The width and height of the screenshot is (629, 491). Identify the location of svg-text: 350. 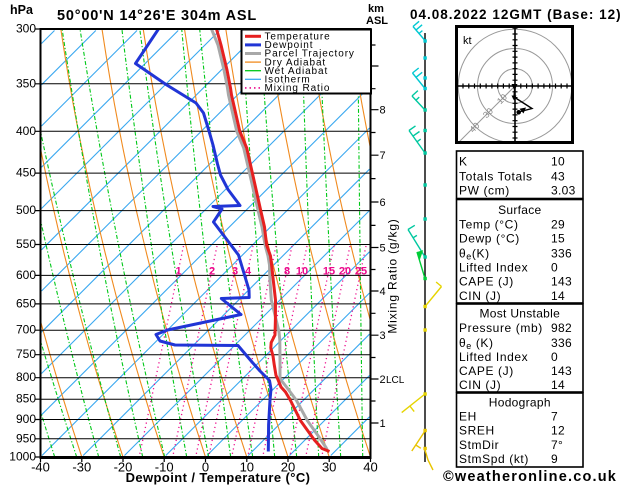
(26, 83).